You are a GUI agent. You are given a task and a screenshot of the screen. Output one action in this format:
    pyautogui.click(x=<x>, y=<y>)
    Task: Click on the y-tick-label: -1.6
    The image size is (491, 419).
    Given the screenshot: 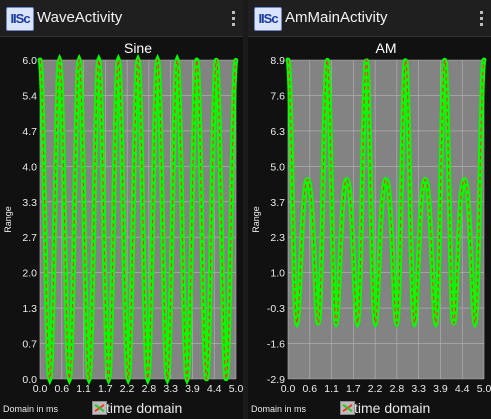 What is the action you would take?
    pyautogui.click(x=276, y=345)
    